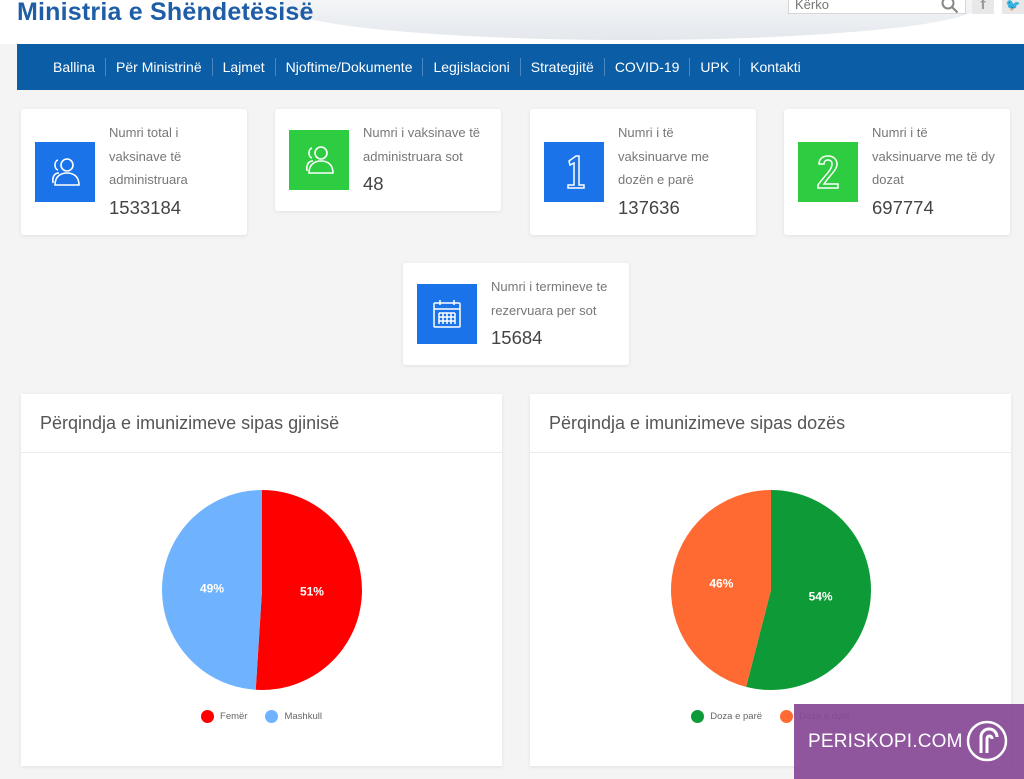 Image resolution: width=1024 pixels, height=779 pixels. I want to click on nav-item-ballina: Ballina, so click(74, 67).